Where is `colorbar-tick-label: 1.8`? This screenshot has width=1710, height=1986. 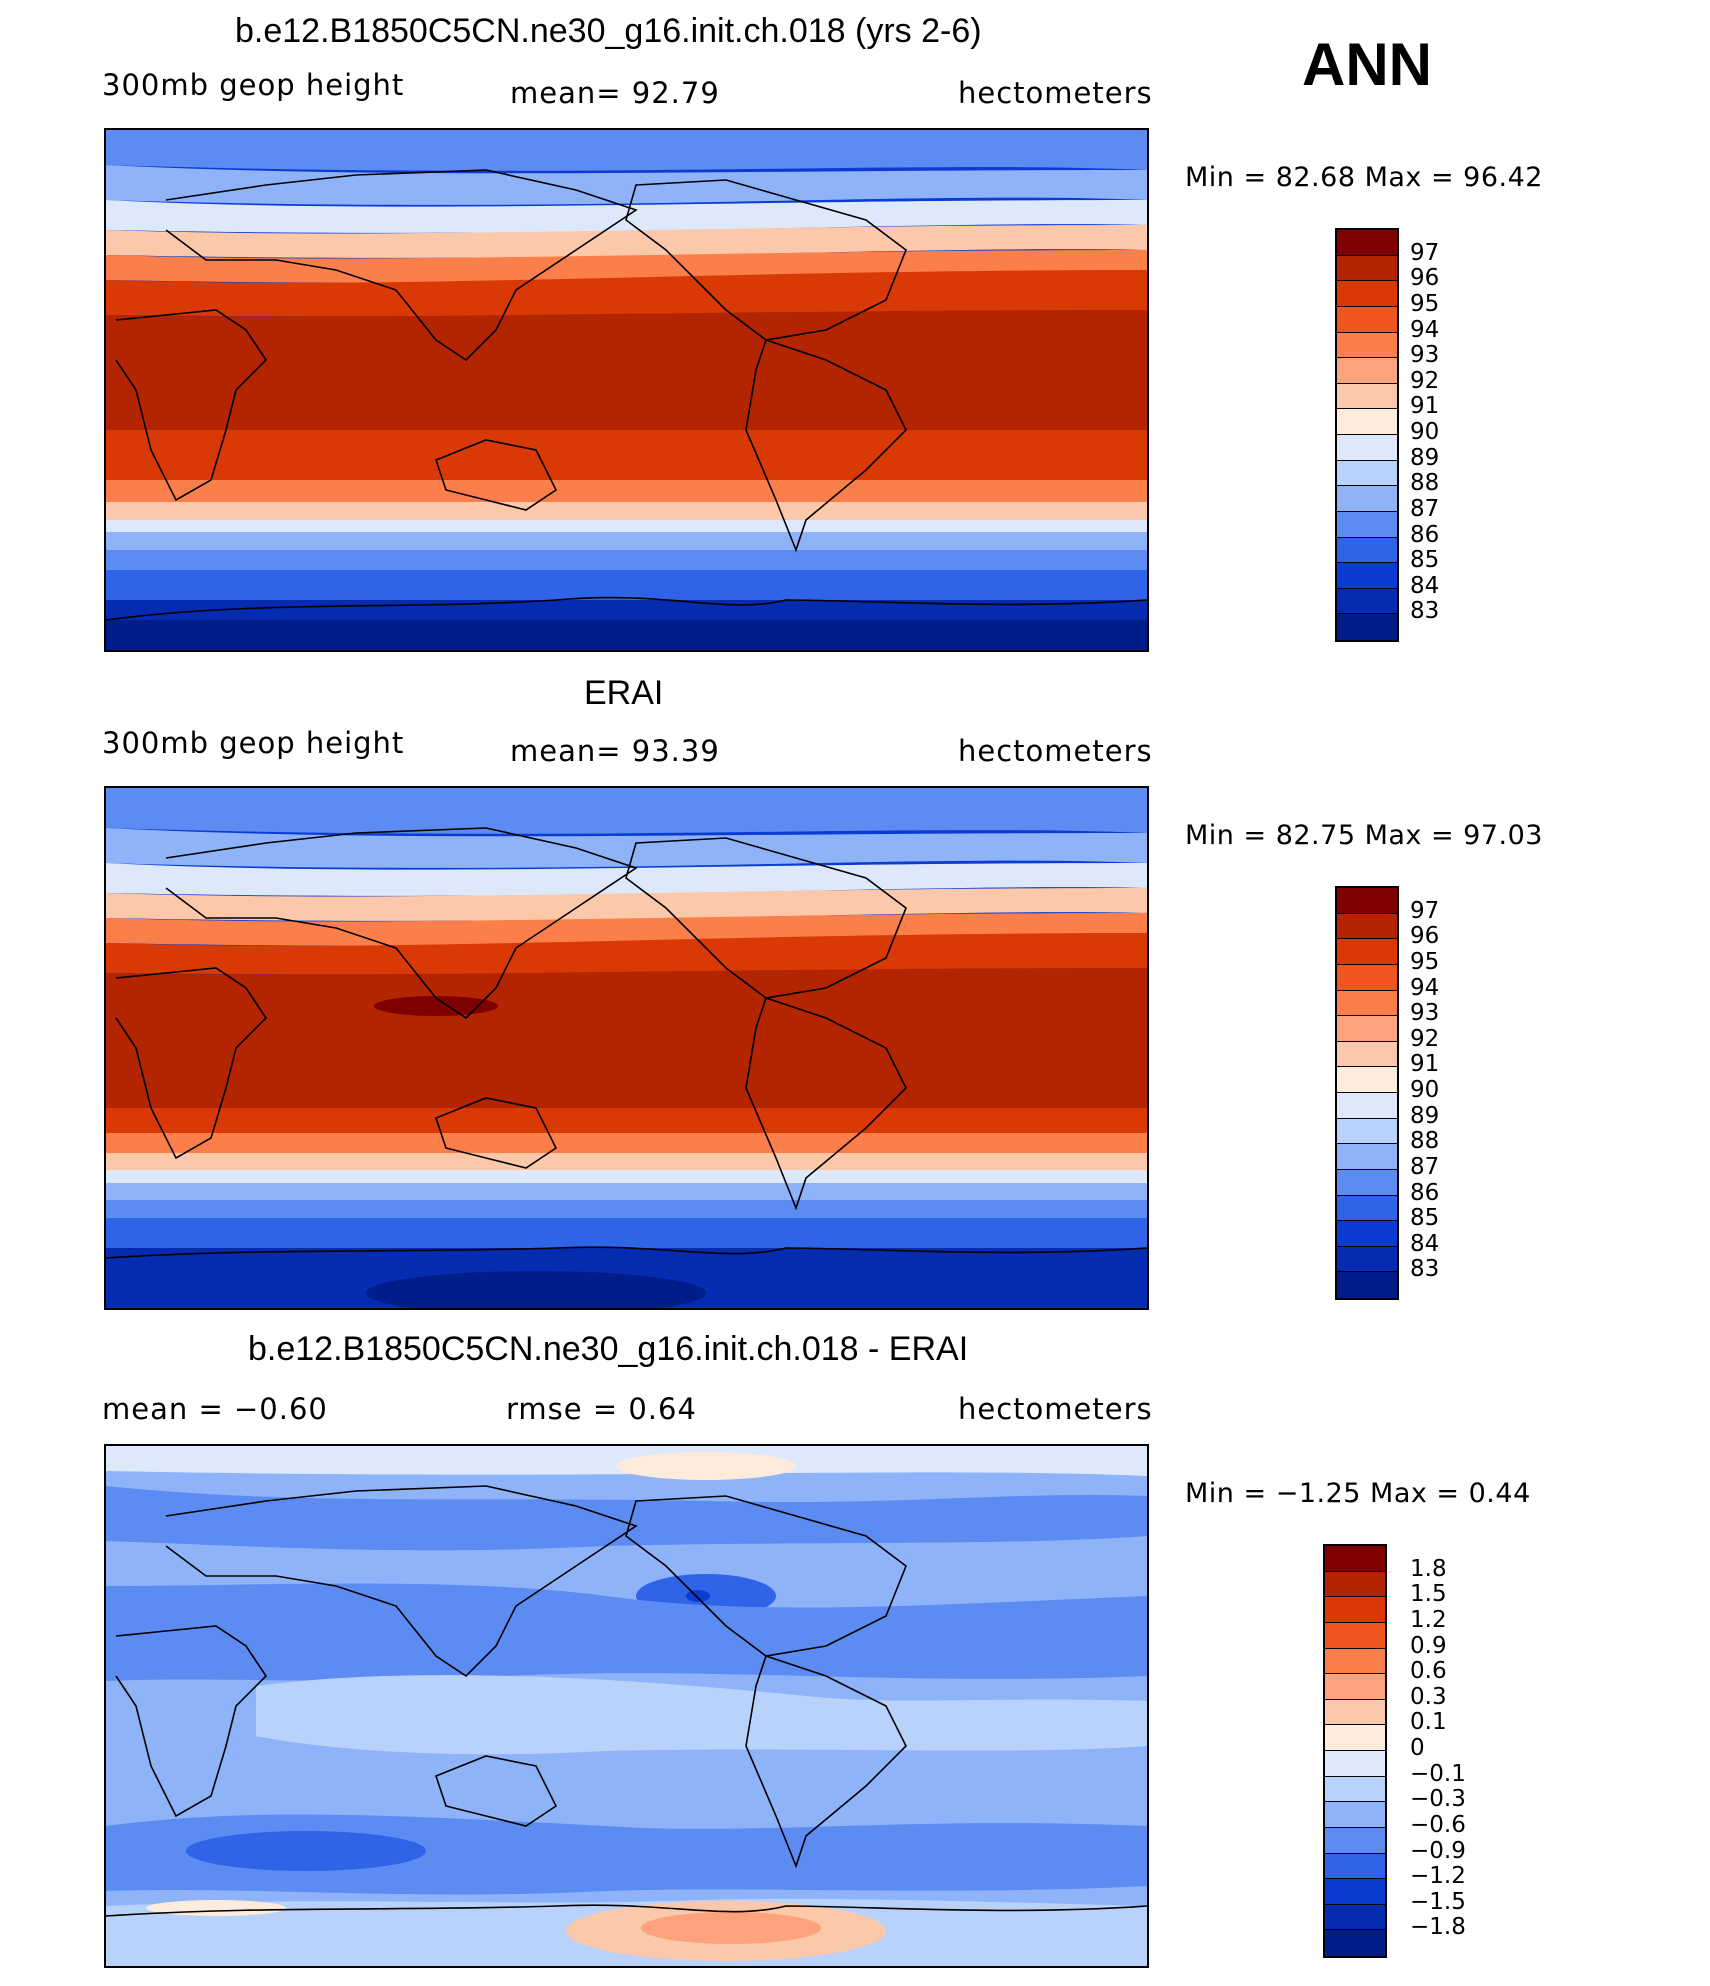
colorbar-tick-label: 1.8 is located at coordinates (1428, 1568).